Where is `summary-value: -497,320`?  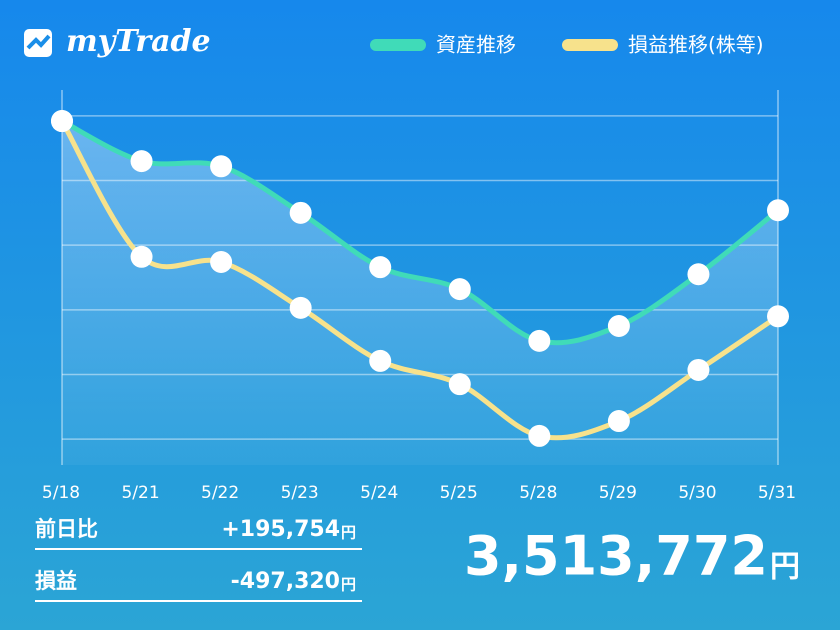
summary-value: -497,320 is located at coordinates (285, 581).